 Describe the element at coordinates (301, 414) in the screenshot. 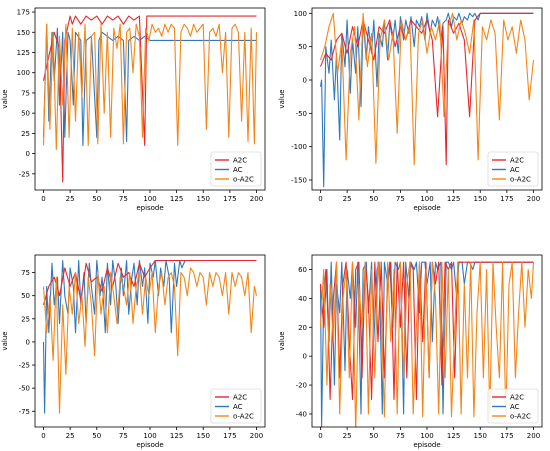

I see `y-tick-label: -40` at that location.